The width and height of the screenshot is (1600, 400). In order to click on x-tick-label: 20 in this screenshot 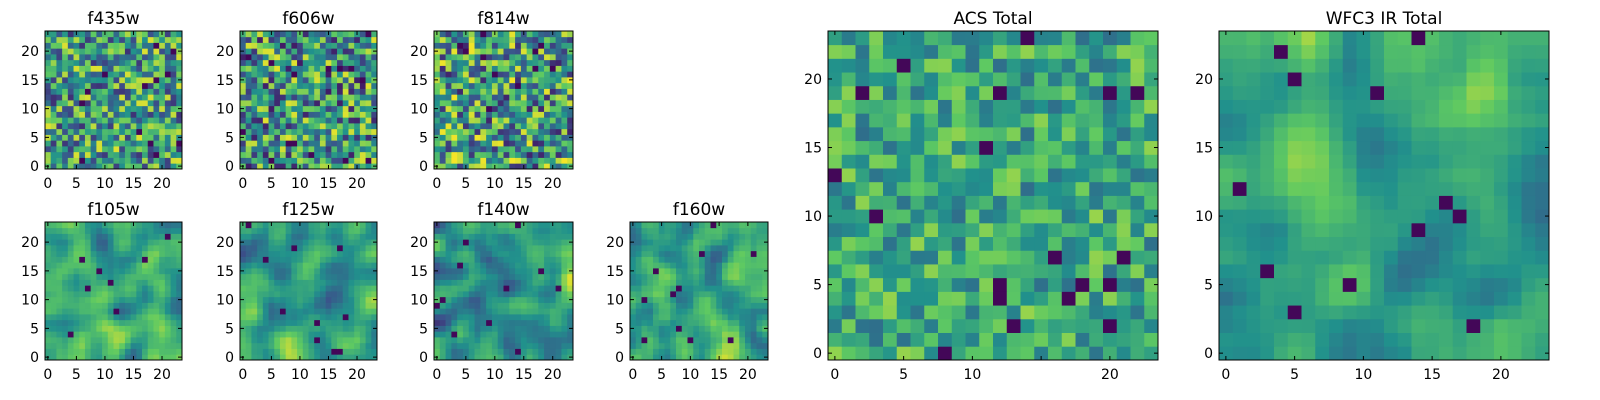, I will do `click(357, 184)`.